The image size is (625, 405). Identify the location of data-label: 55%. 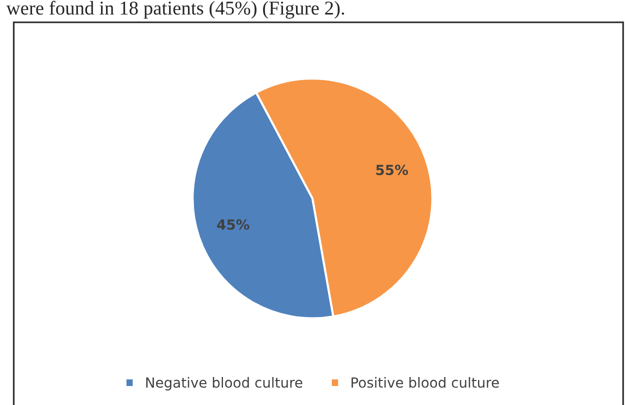
(392, 170).